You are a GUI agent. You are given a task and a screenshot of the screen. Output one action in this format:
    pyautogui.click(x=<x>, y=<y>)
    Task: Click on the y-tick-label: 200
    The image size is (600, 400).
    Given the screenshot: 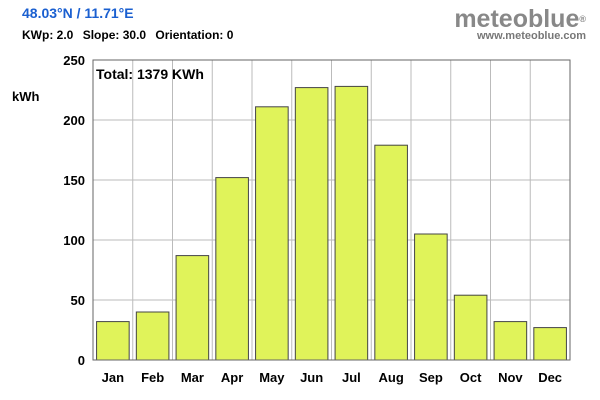 What is the action you would take?
    pyautogui.click(x=74, y=120)
    